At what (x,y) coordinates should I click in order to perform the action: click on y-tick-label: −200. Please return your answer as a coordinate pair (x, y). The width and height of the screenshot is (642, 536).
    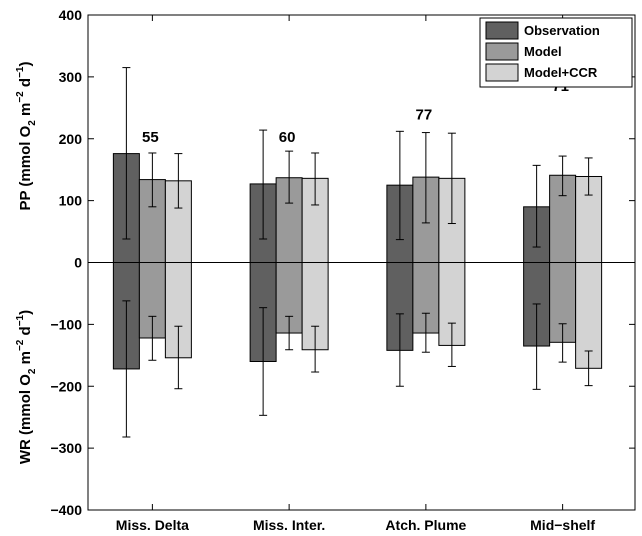
    Looking at the image, I should click on (66, 386).